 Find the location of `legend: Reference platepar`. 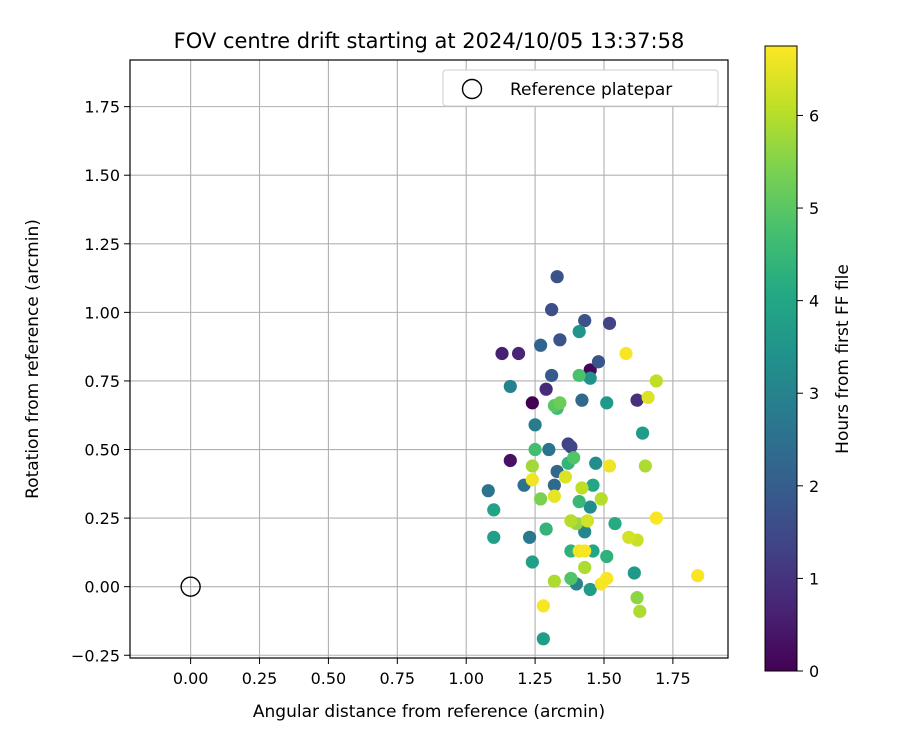

legend: Reference platepar is located at coordinates (580, 88).